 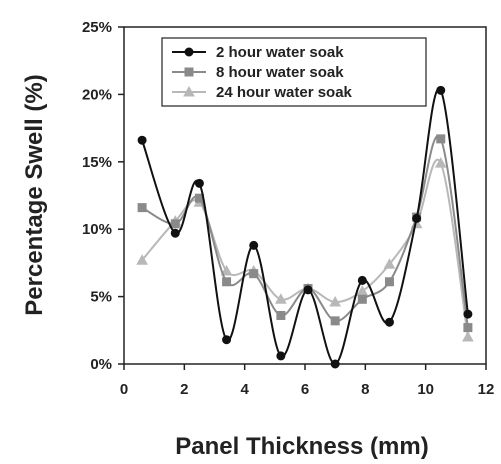 What do you see at coordinates (101, 364) in the screenshot?
I see `y-tick-label: 0%` at bounding box center [101, 364].